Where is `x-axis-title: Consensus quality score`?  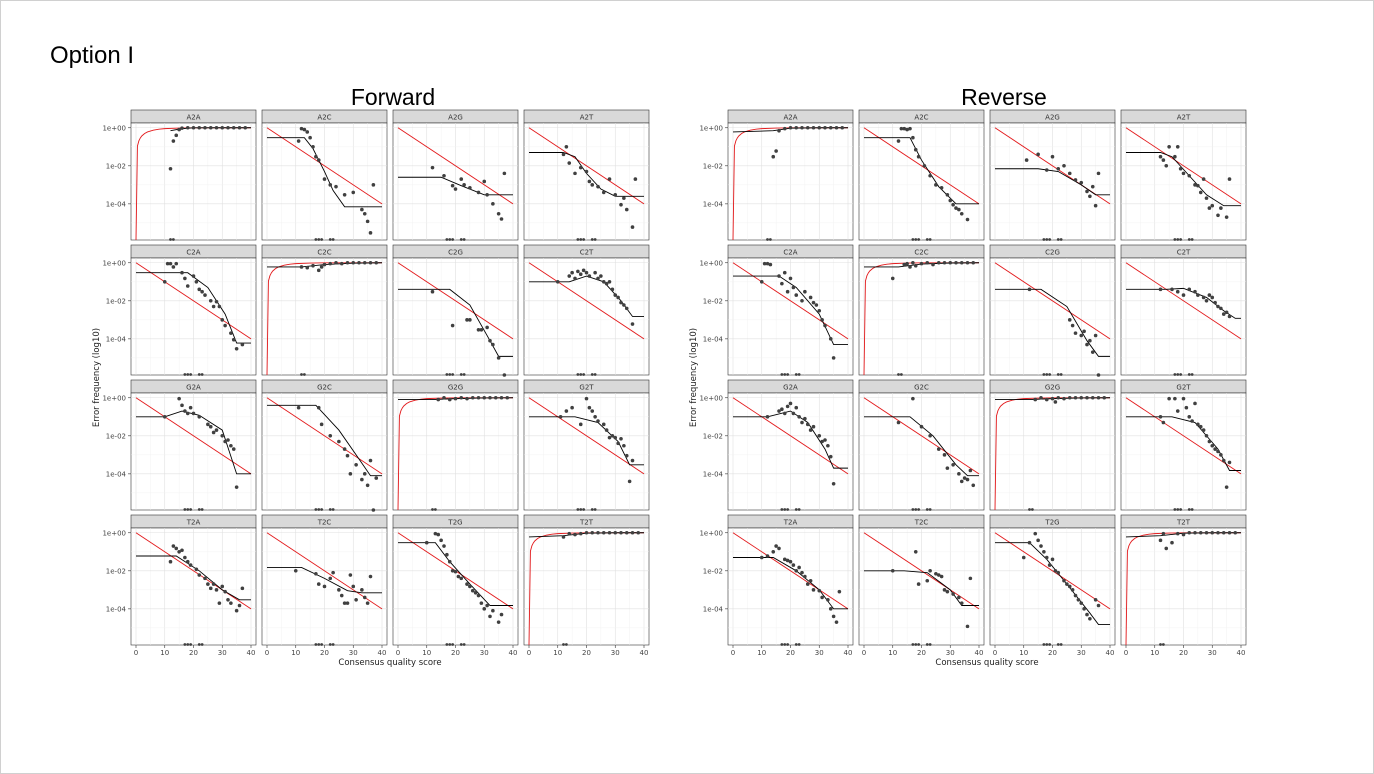
x-axis-title: Consensus quality score is located at coordinates (389, 663).